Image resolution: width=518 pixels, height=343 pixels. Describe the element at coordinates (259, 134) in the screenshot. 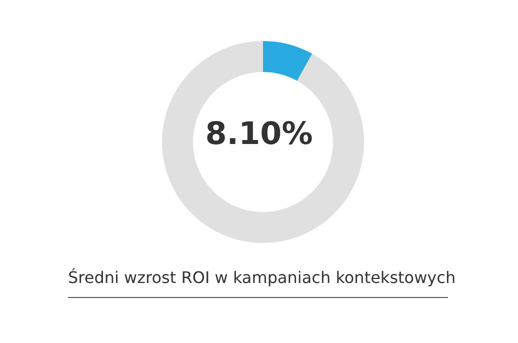

I see `text: 8.10%` at that location.